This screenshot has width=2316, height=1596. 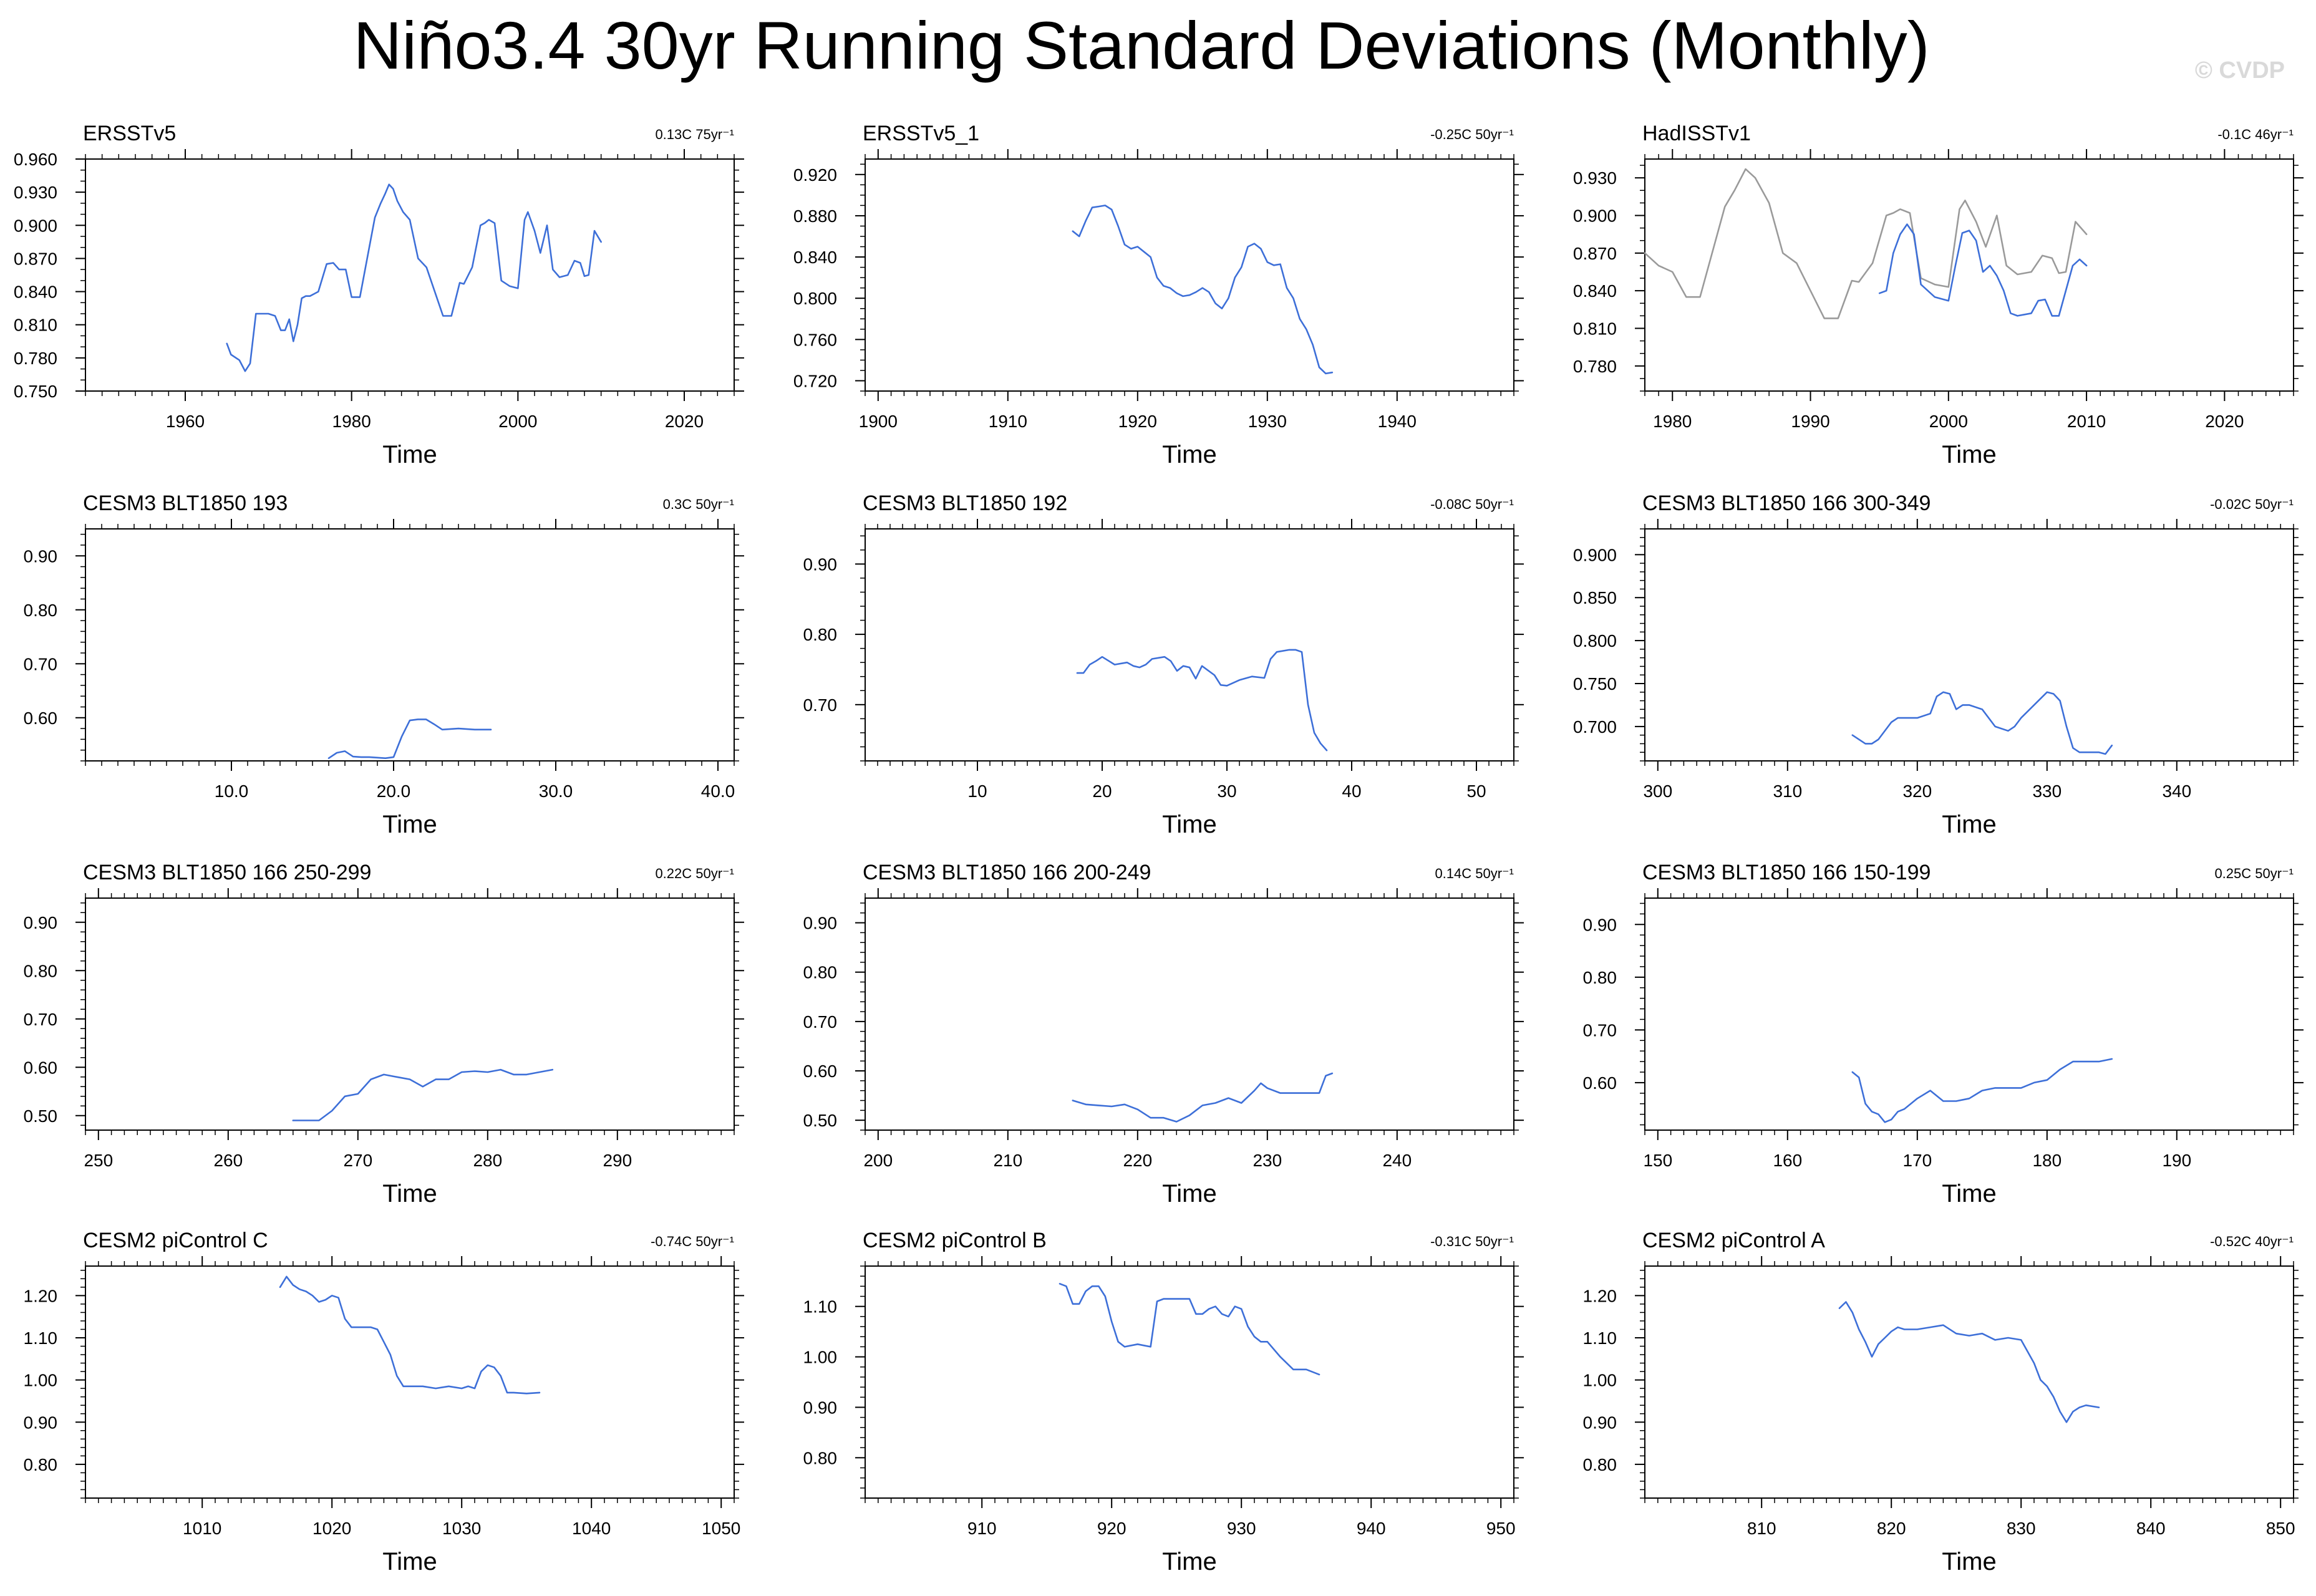 I want to click on panel-title: ERSSTv5_1, so click(x=921, y=133).